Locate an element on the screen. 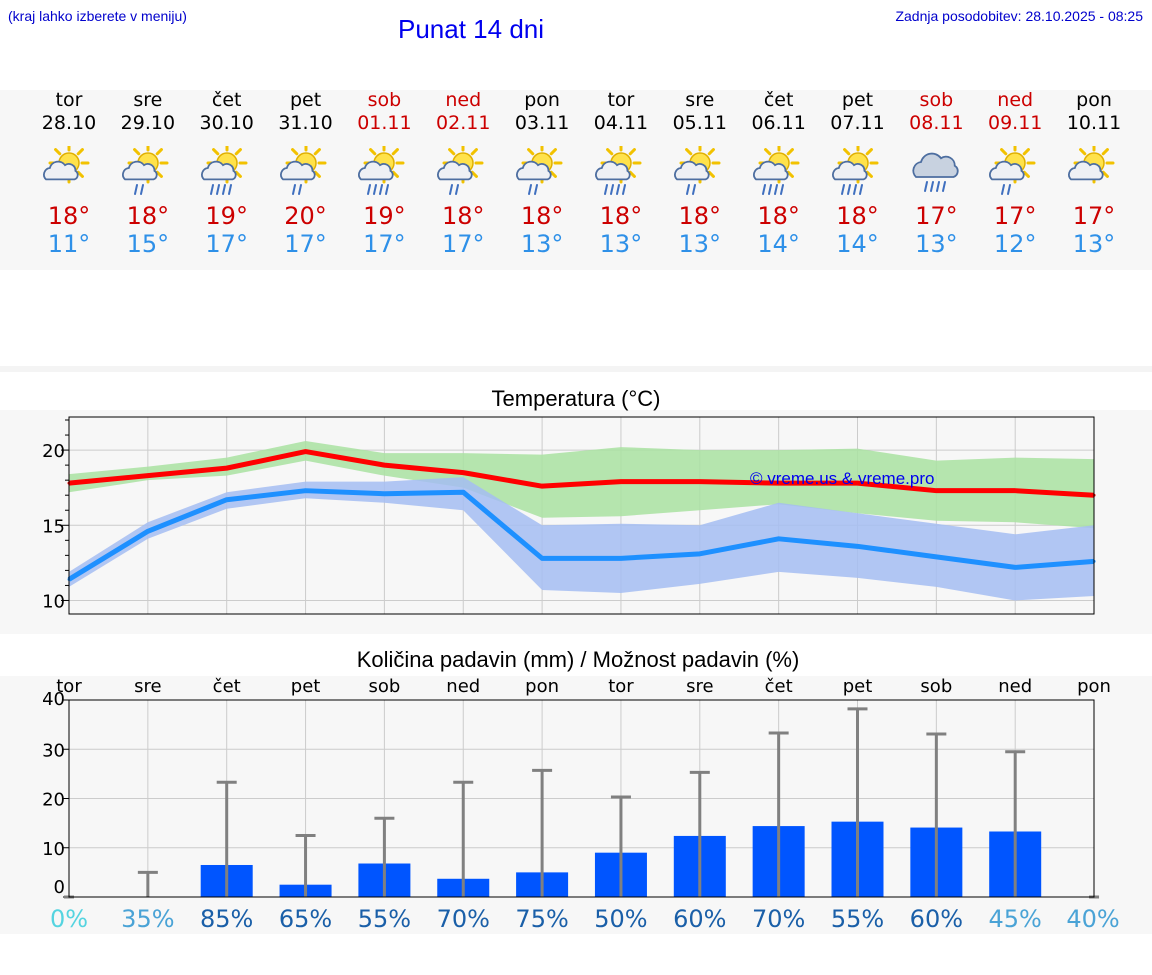  precipitation-probability-label: 55% is located at coordinates (857, 919).